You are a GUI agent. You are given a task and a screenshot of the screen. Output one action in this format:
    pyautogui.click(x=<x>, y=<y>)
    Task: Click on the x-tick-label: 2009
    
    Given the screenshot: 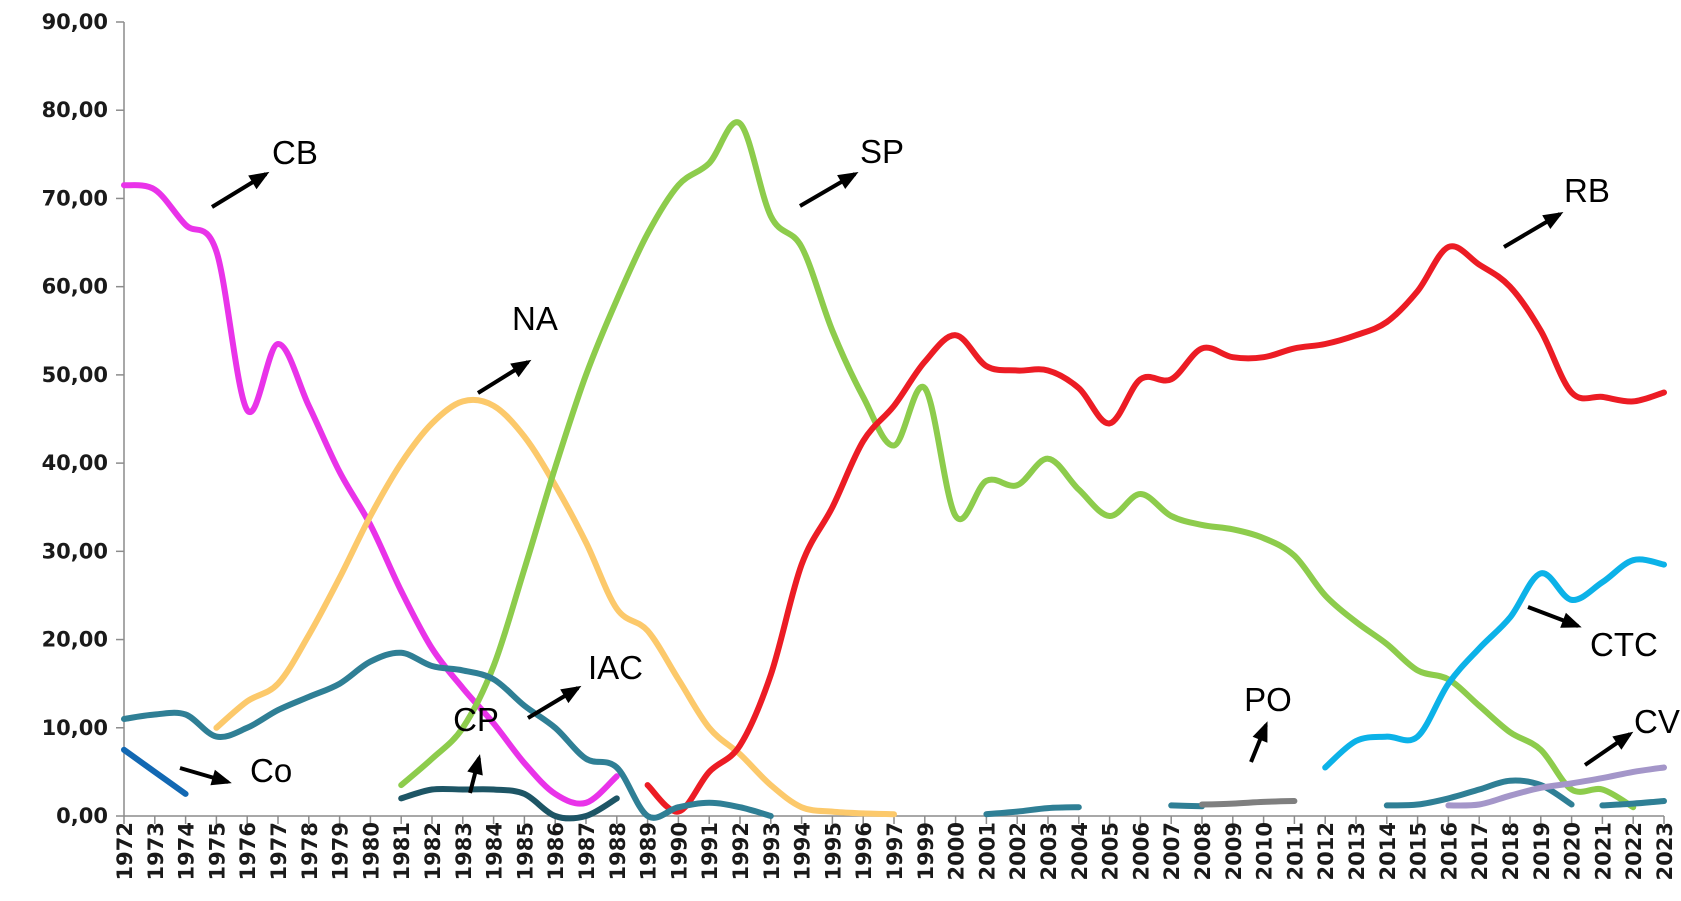 What is the action you would take?
    pyautogui.click(x=1234, y=851)
    